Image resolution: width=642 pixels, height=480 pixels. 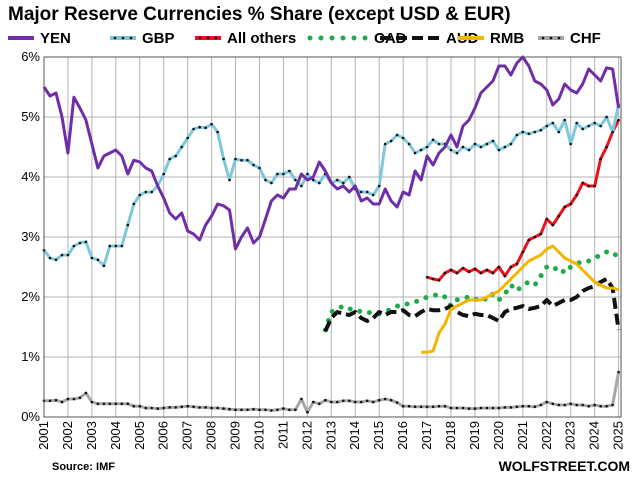 What do you see at coordinates (30, 236) in the screenshot?
I see `y-tick-label: 3%` at bounding box center [30, 236].